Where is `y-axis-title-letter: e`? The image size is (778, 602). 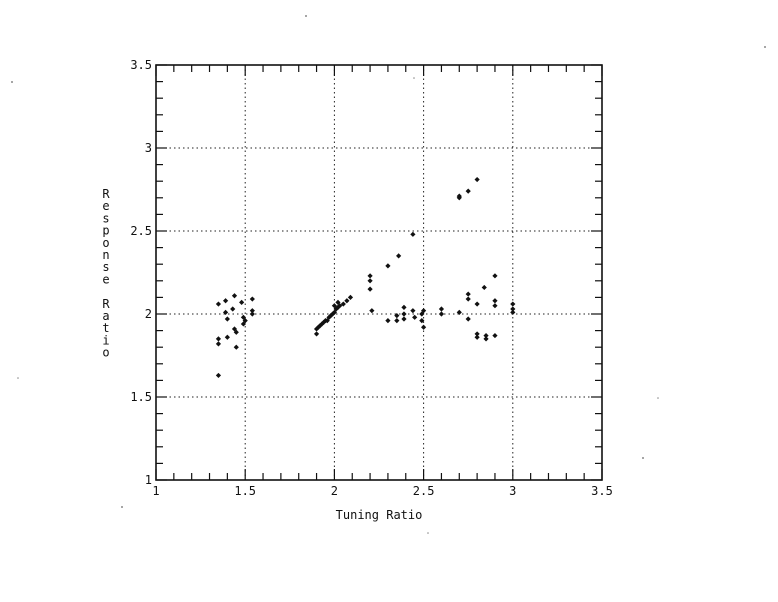
y-axis-title-letter: e is located at coordinates (105, 279).